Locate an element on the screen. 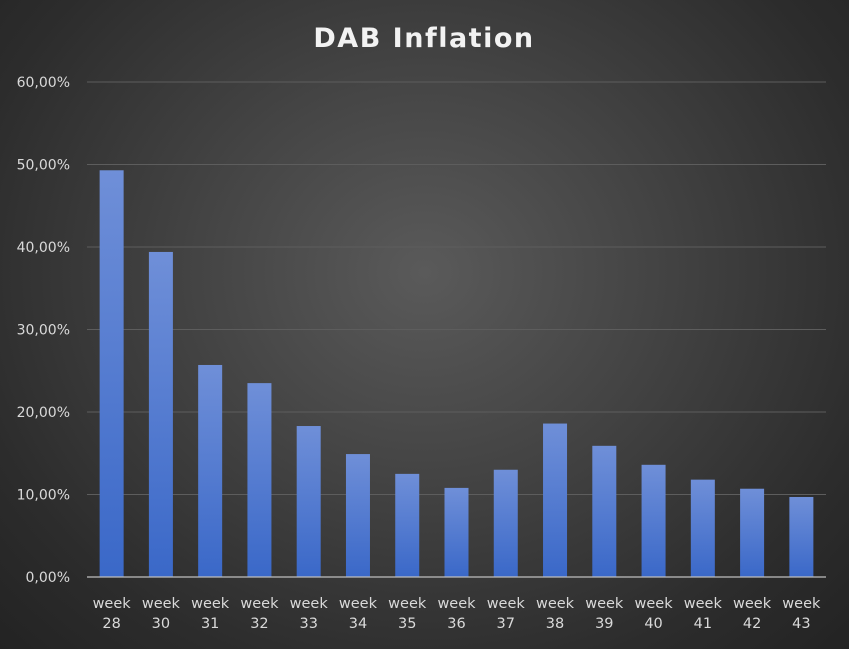 The height and width of the screenshot is (649, 849). x-tick-label: week 39 is located at coordinates (604, 614).